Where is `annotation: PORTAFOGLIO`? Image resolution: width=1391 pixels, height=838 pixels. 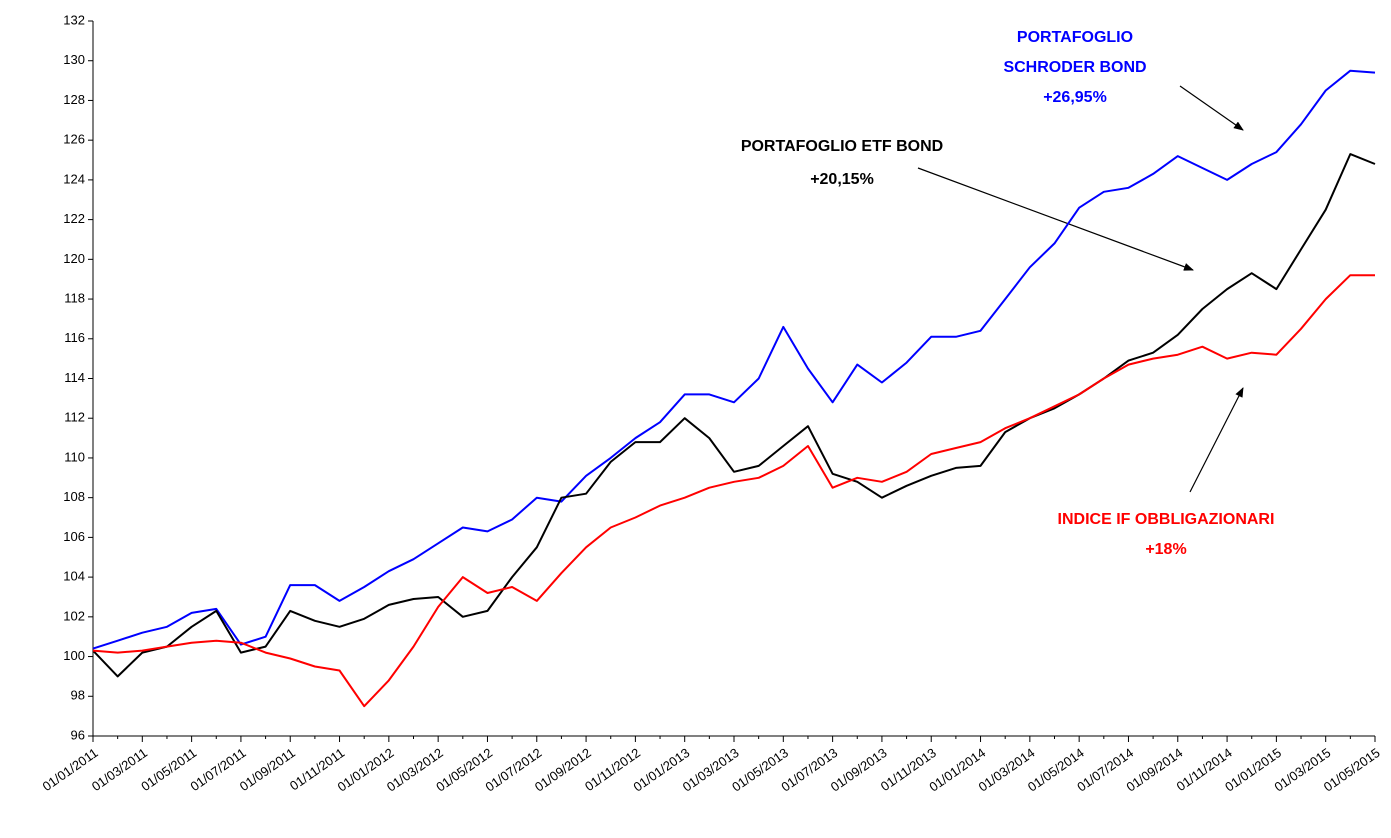 annotation: PORTAFOGLIO is located at coordinates (1075, 37).